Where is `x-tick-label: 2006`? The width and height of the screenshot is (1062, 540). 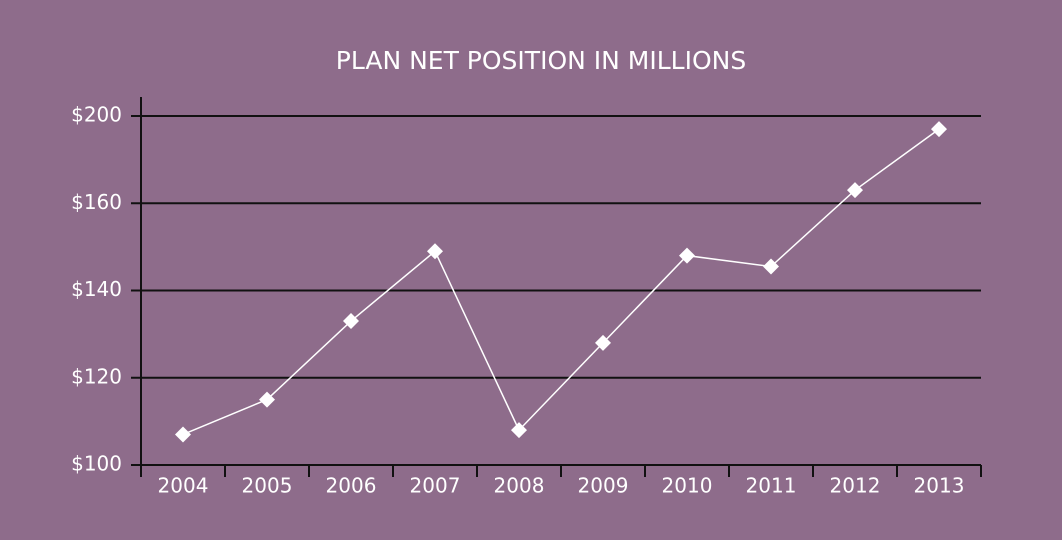 x-tick-label: 2006 is located at coordinates (351, 486).